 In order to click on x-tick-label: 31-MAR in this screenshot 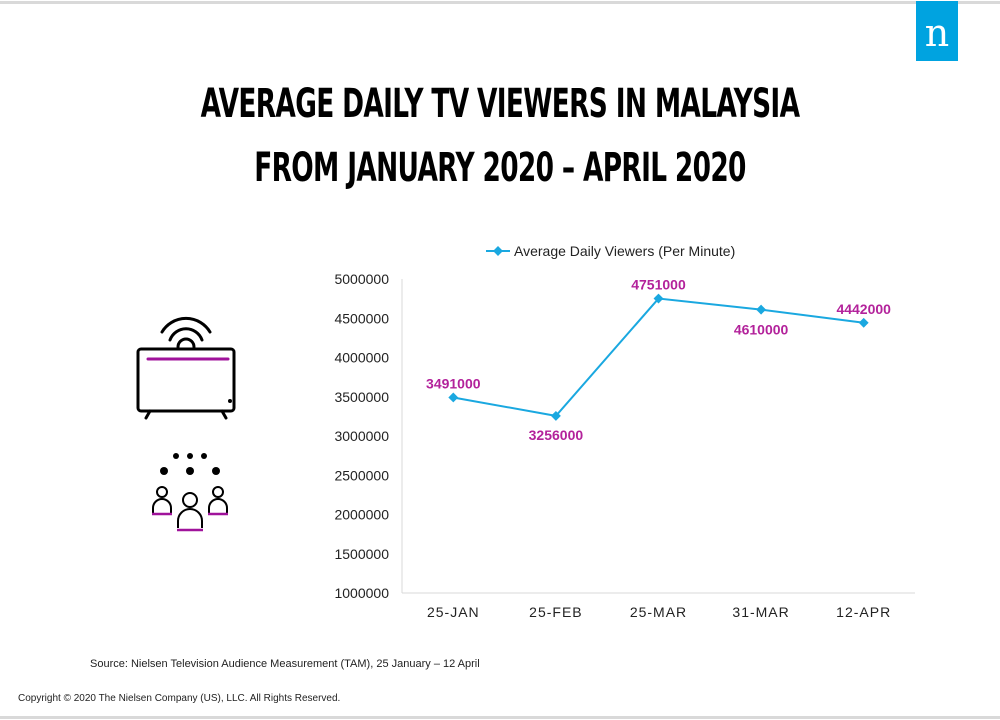, I will do `click(760, 612)`.